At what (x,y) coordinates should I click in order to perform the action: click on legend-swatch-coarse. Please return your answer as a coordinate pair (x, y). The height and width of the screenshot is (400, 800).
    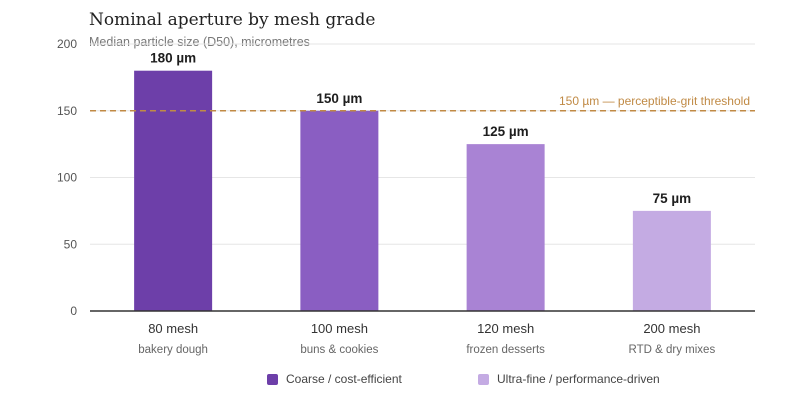
    Looking at the image, I should click on (272, 379).